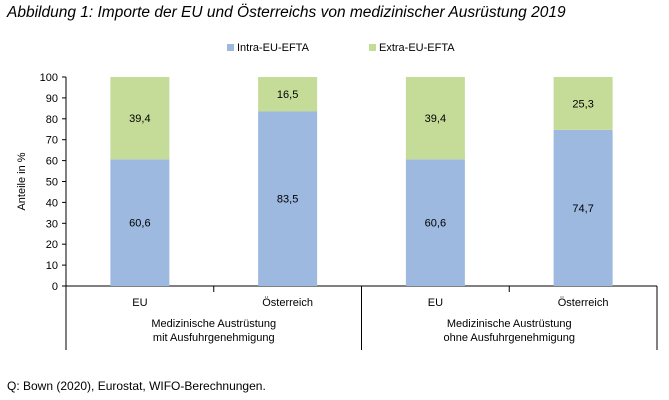 Image resolution: width=669 pixels, height=400 pixels. What do you see at coordinates (273, 48) in the screenshot?
I see `legend-label: Intra-EU-EFTA` at bounding box center [273, 48].